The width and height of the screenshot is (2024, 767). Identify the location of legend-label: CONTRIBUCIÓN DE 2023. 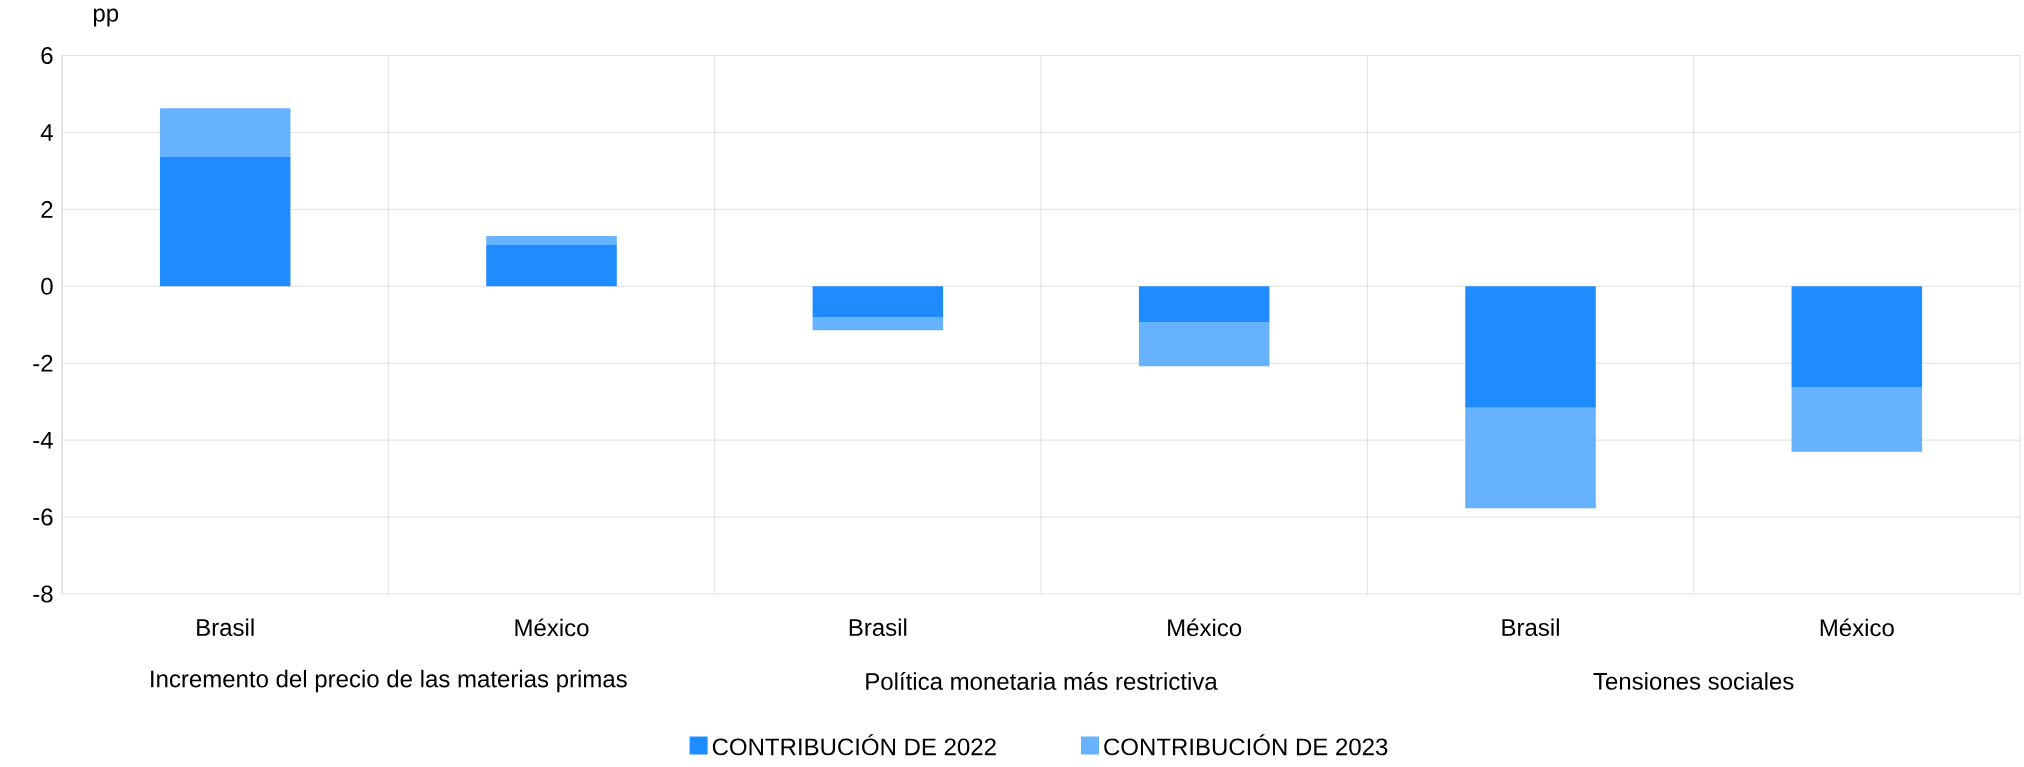
(1246, 745).